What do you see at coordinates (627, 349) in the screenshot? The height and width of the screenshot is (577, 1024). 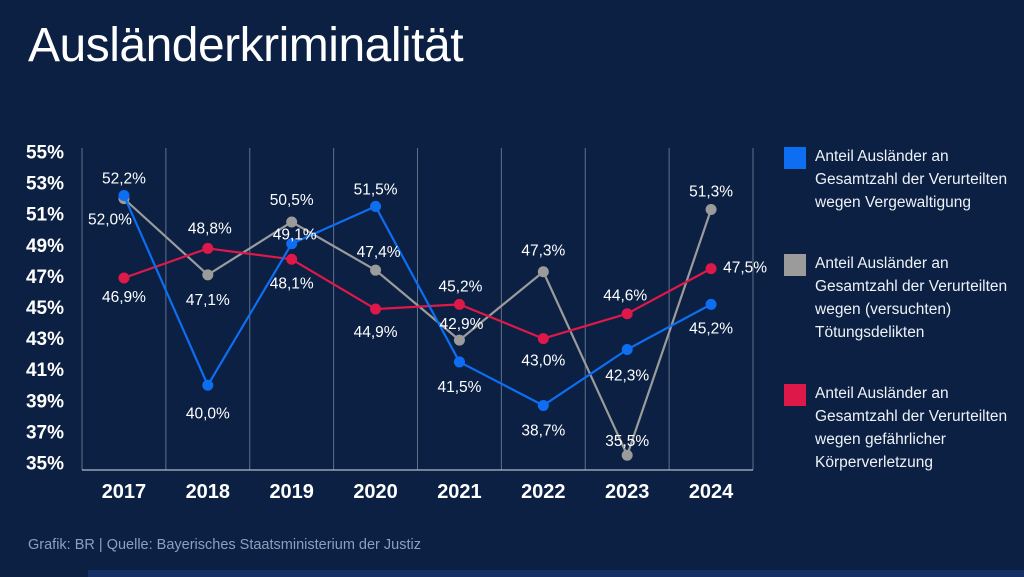 I see `data-point-blue-2023` at bounding box center [627, 349].